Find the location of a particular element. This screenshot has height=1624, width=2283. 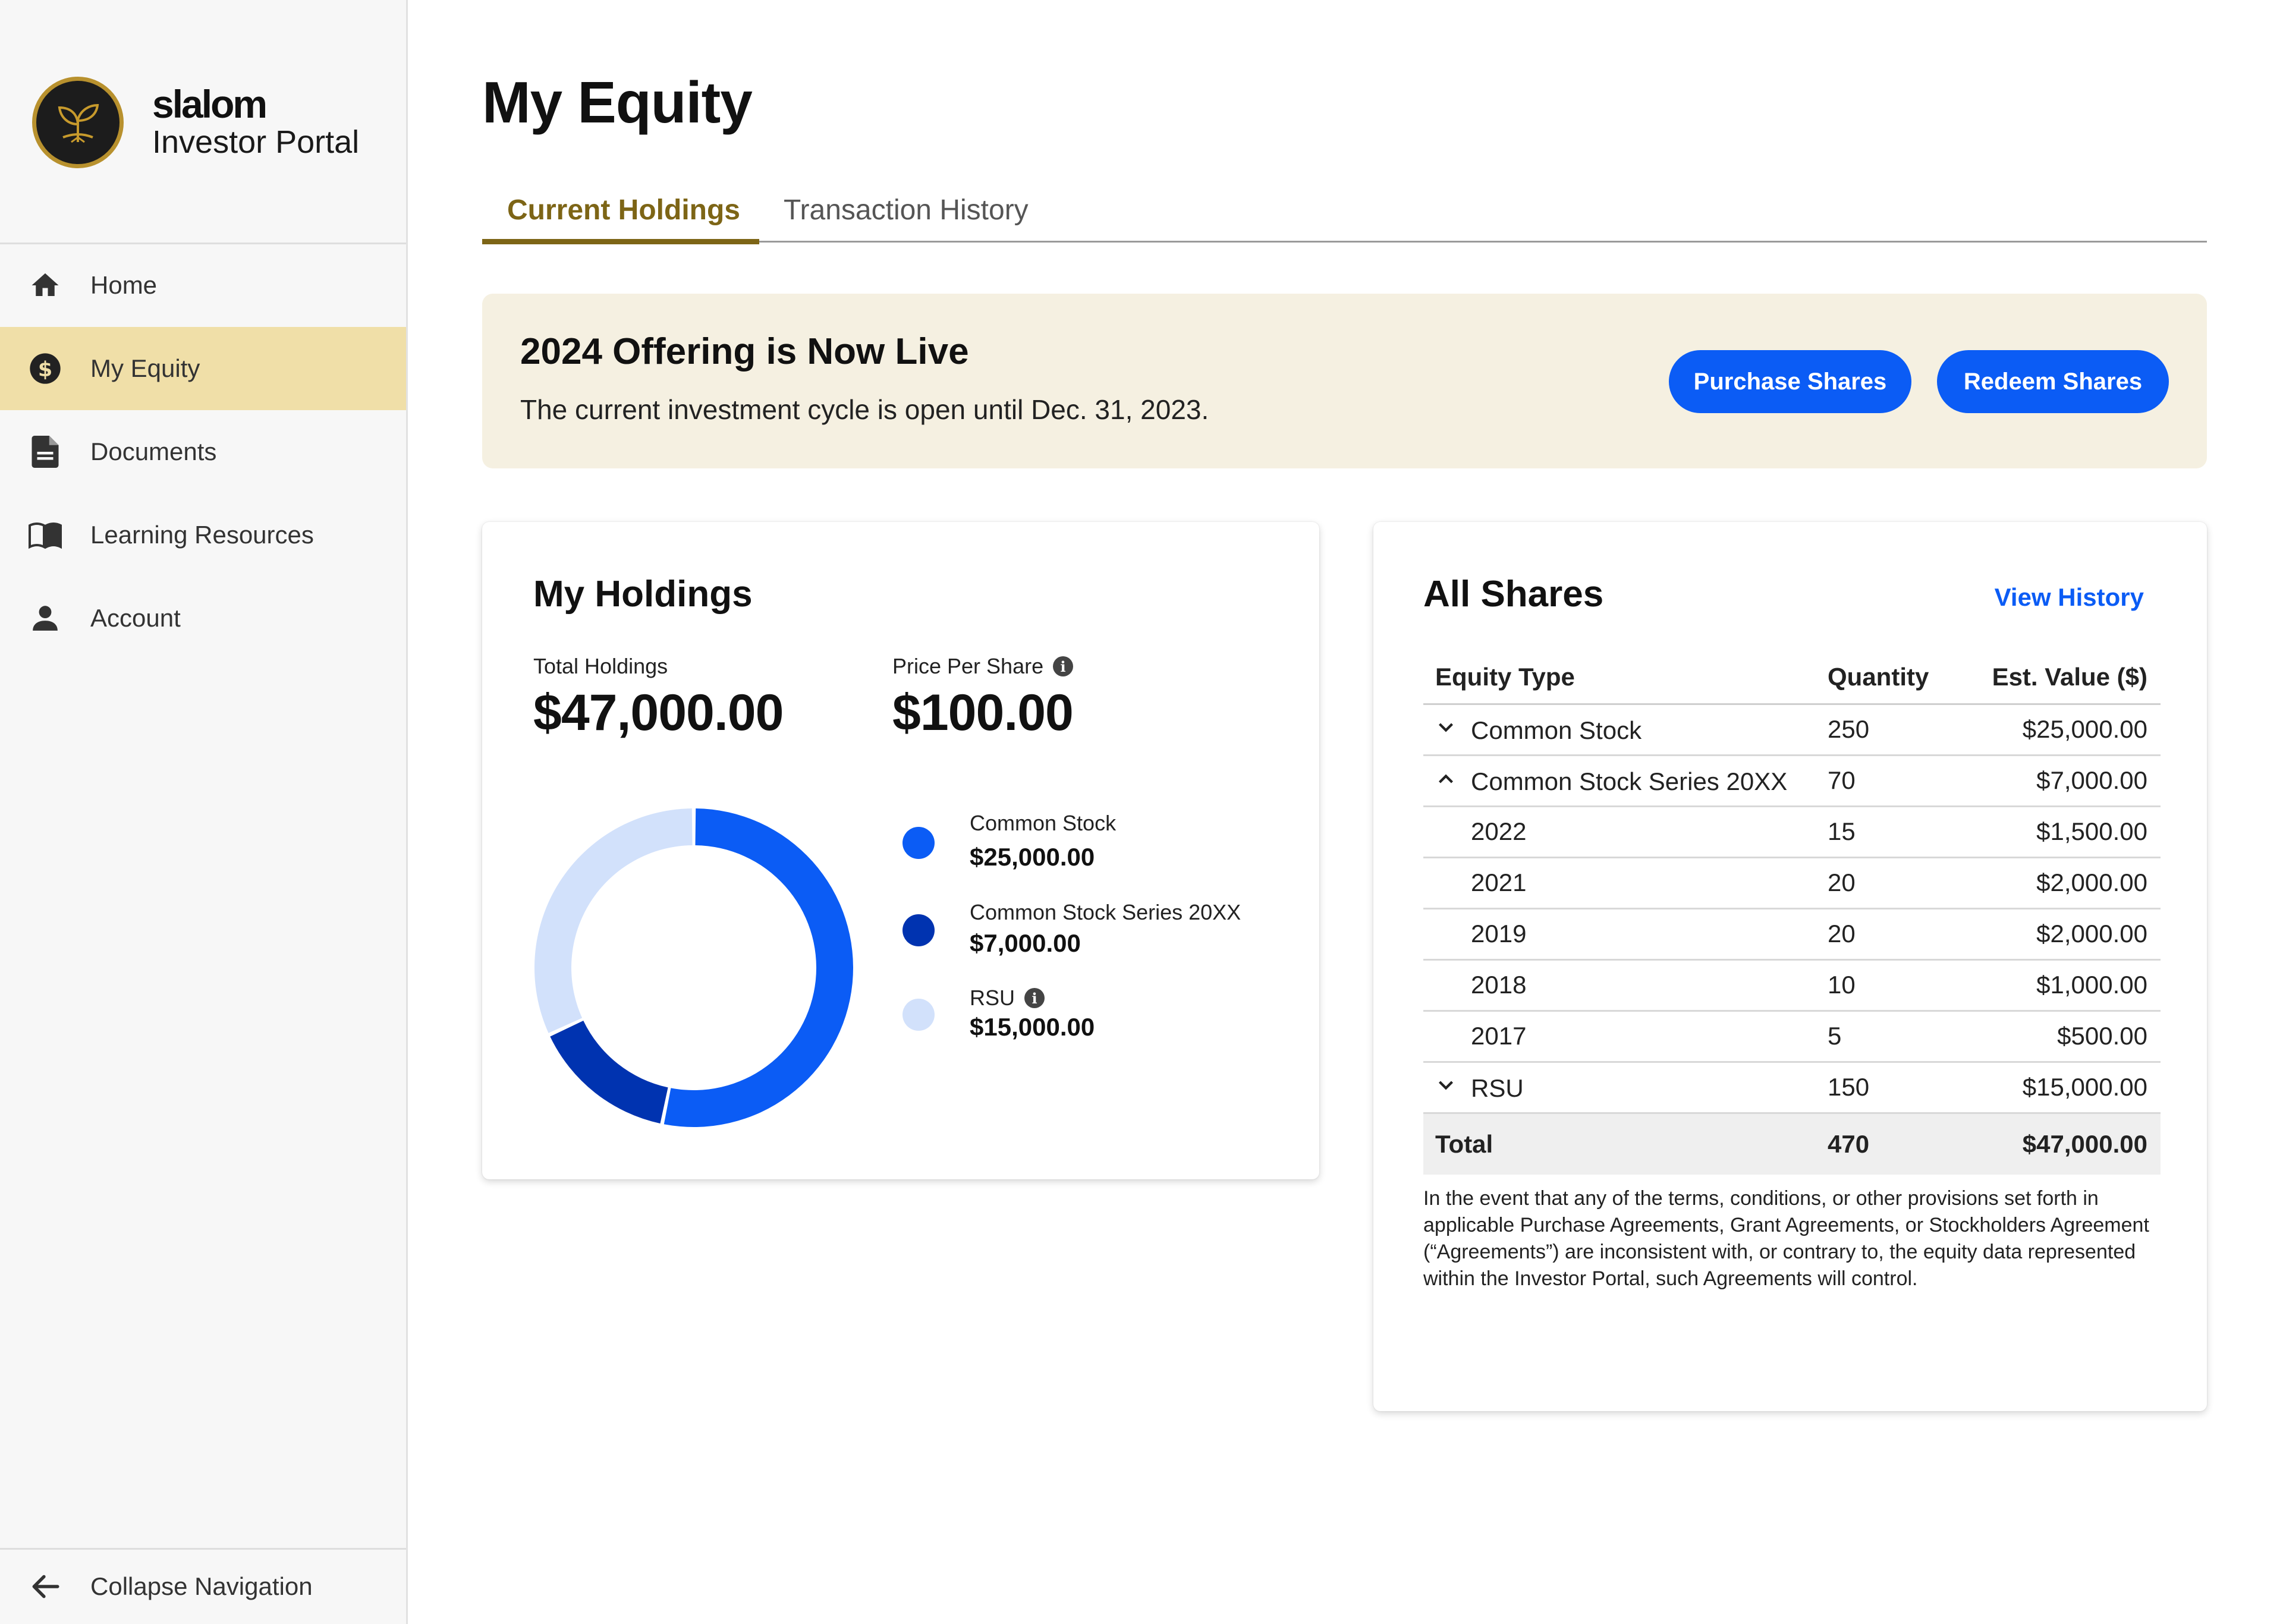

row-label: 2017 is located at coordinates (1625, 1037).